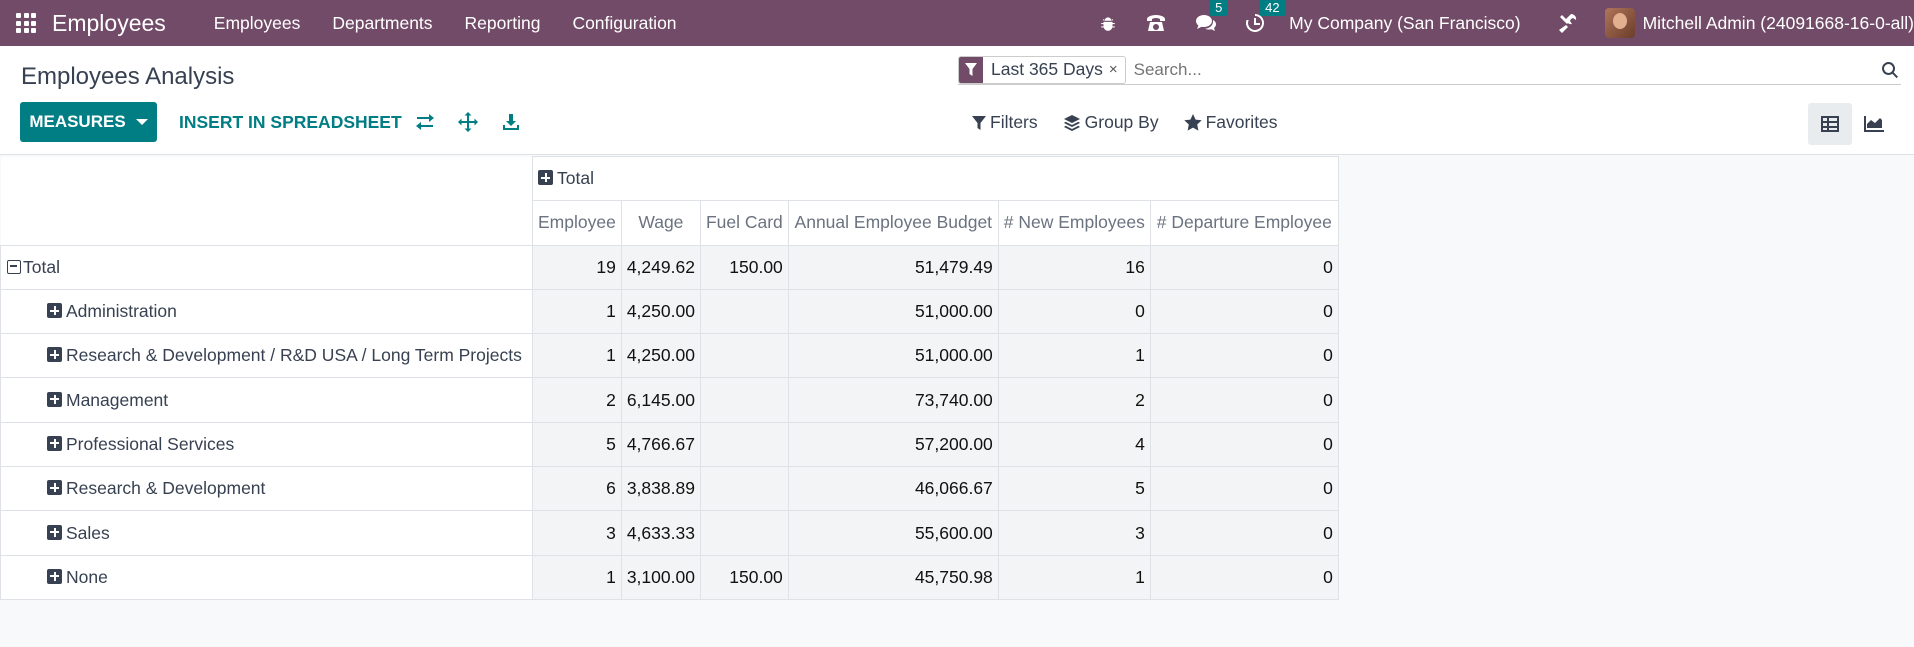 The image size is (1914, 647). Describe the element at coordinates (1405, 22) in the screenshot. I see `company-switcher: My Company (San Francisco)` at that location.